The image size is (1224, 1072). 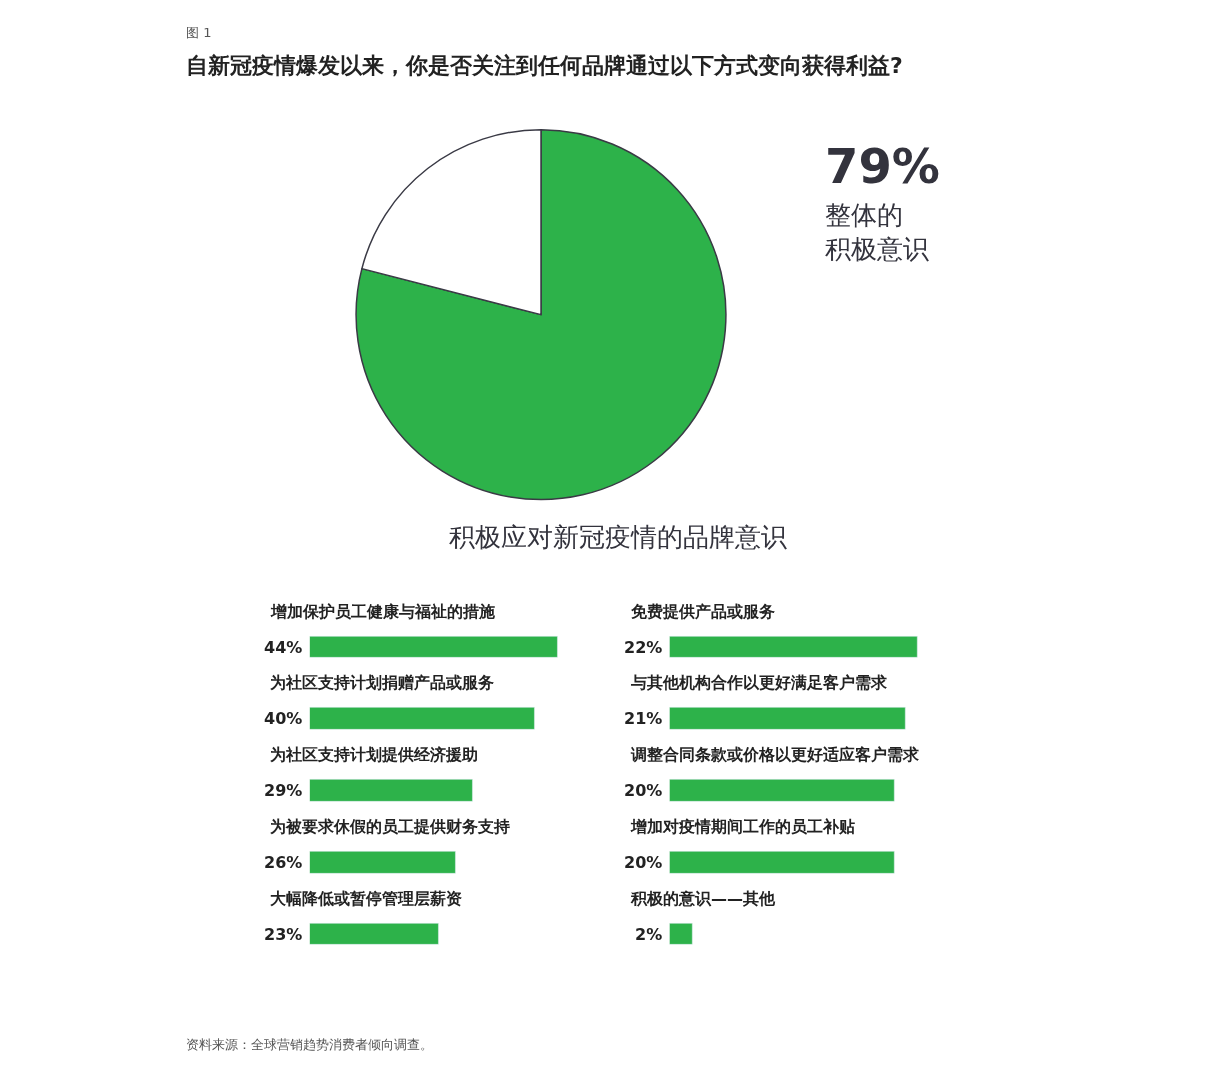 I want to click on category-label: 大幅降低或暂停管理层薪资, so click(x=366, y=898).